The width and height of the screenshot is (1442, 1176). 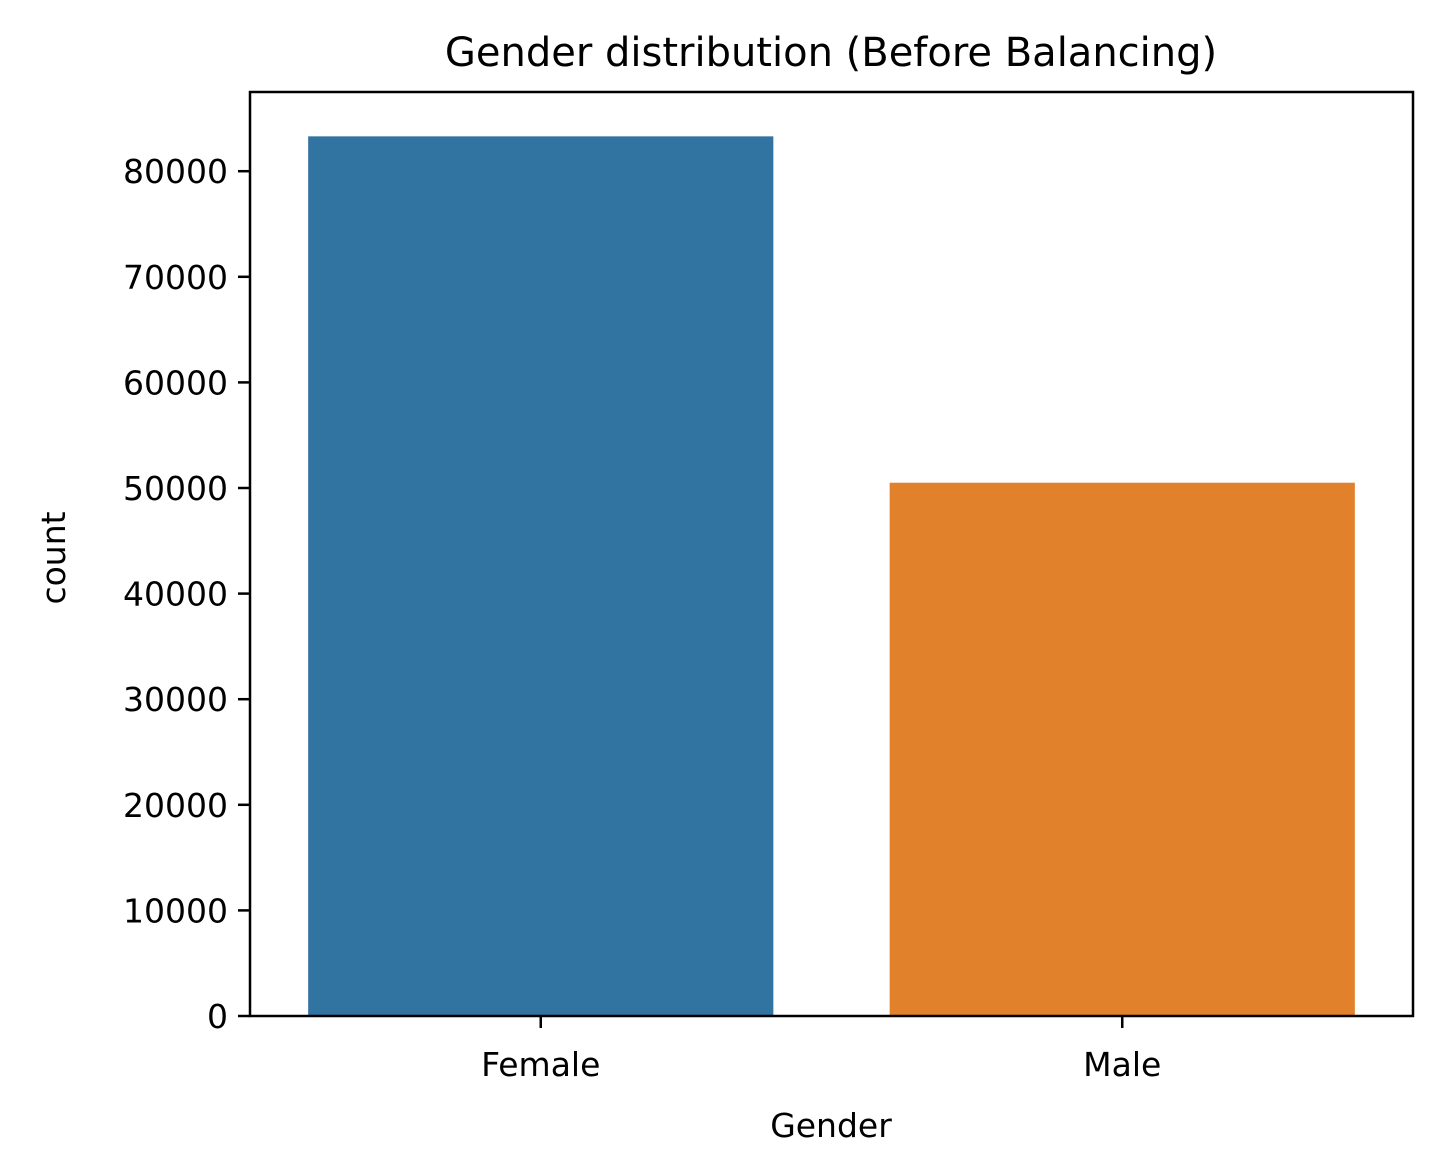 I want to click on chart-title: Gender distribution (Before Balancing), so click(x=831, y=53).